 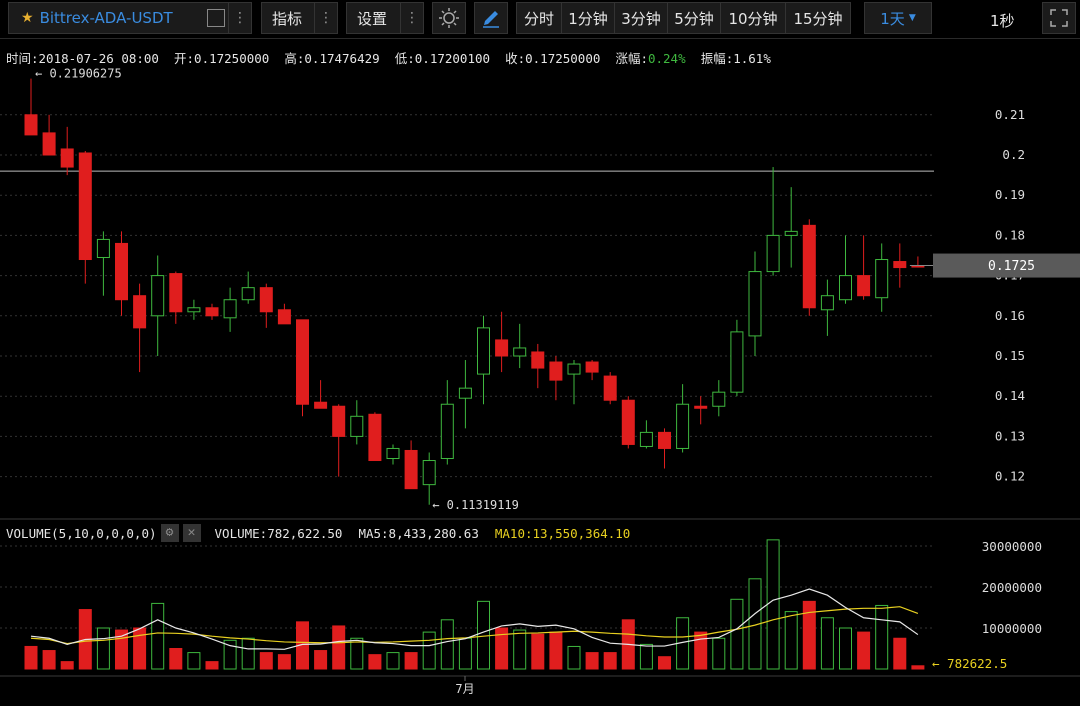 I want to click on popout-icon, so click(x=216, y=18).